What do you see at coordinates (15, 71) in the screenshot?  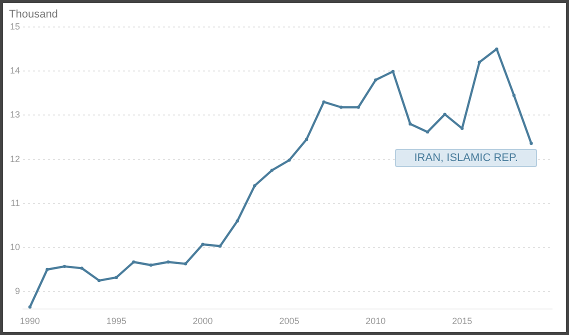 I see `y-tick-label: 14` at bounding box center [15, 71].